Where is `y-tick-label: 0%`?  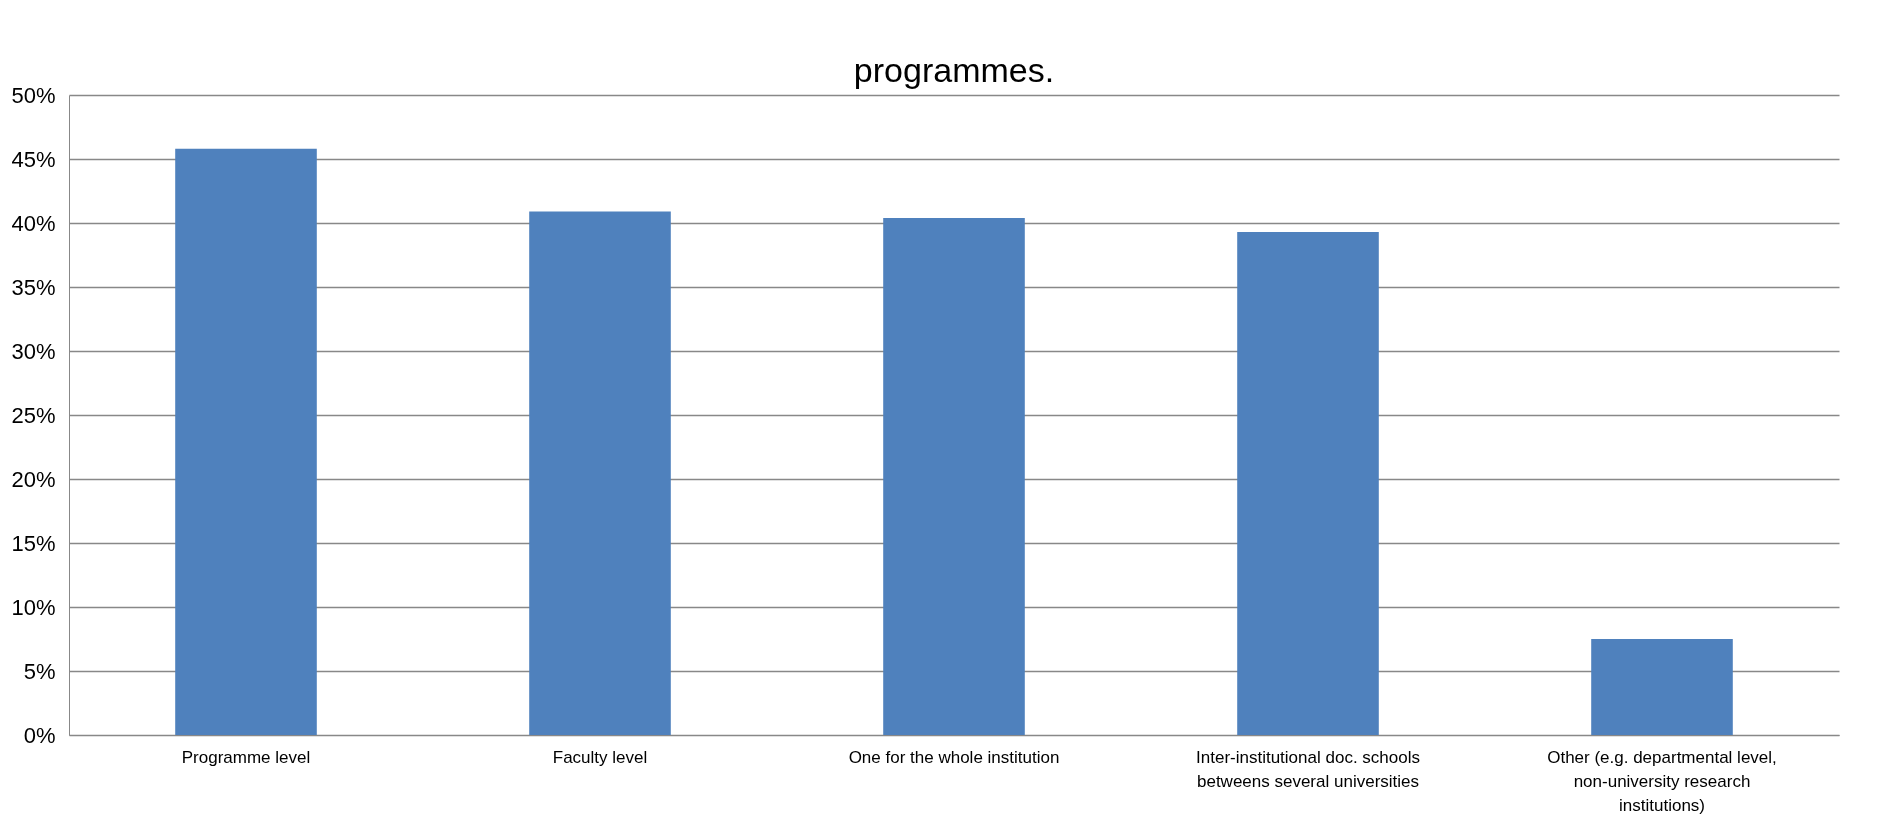 y-tick-label: 0% is located at coordinates (39, 735).